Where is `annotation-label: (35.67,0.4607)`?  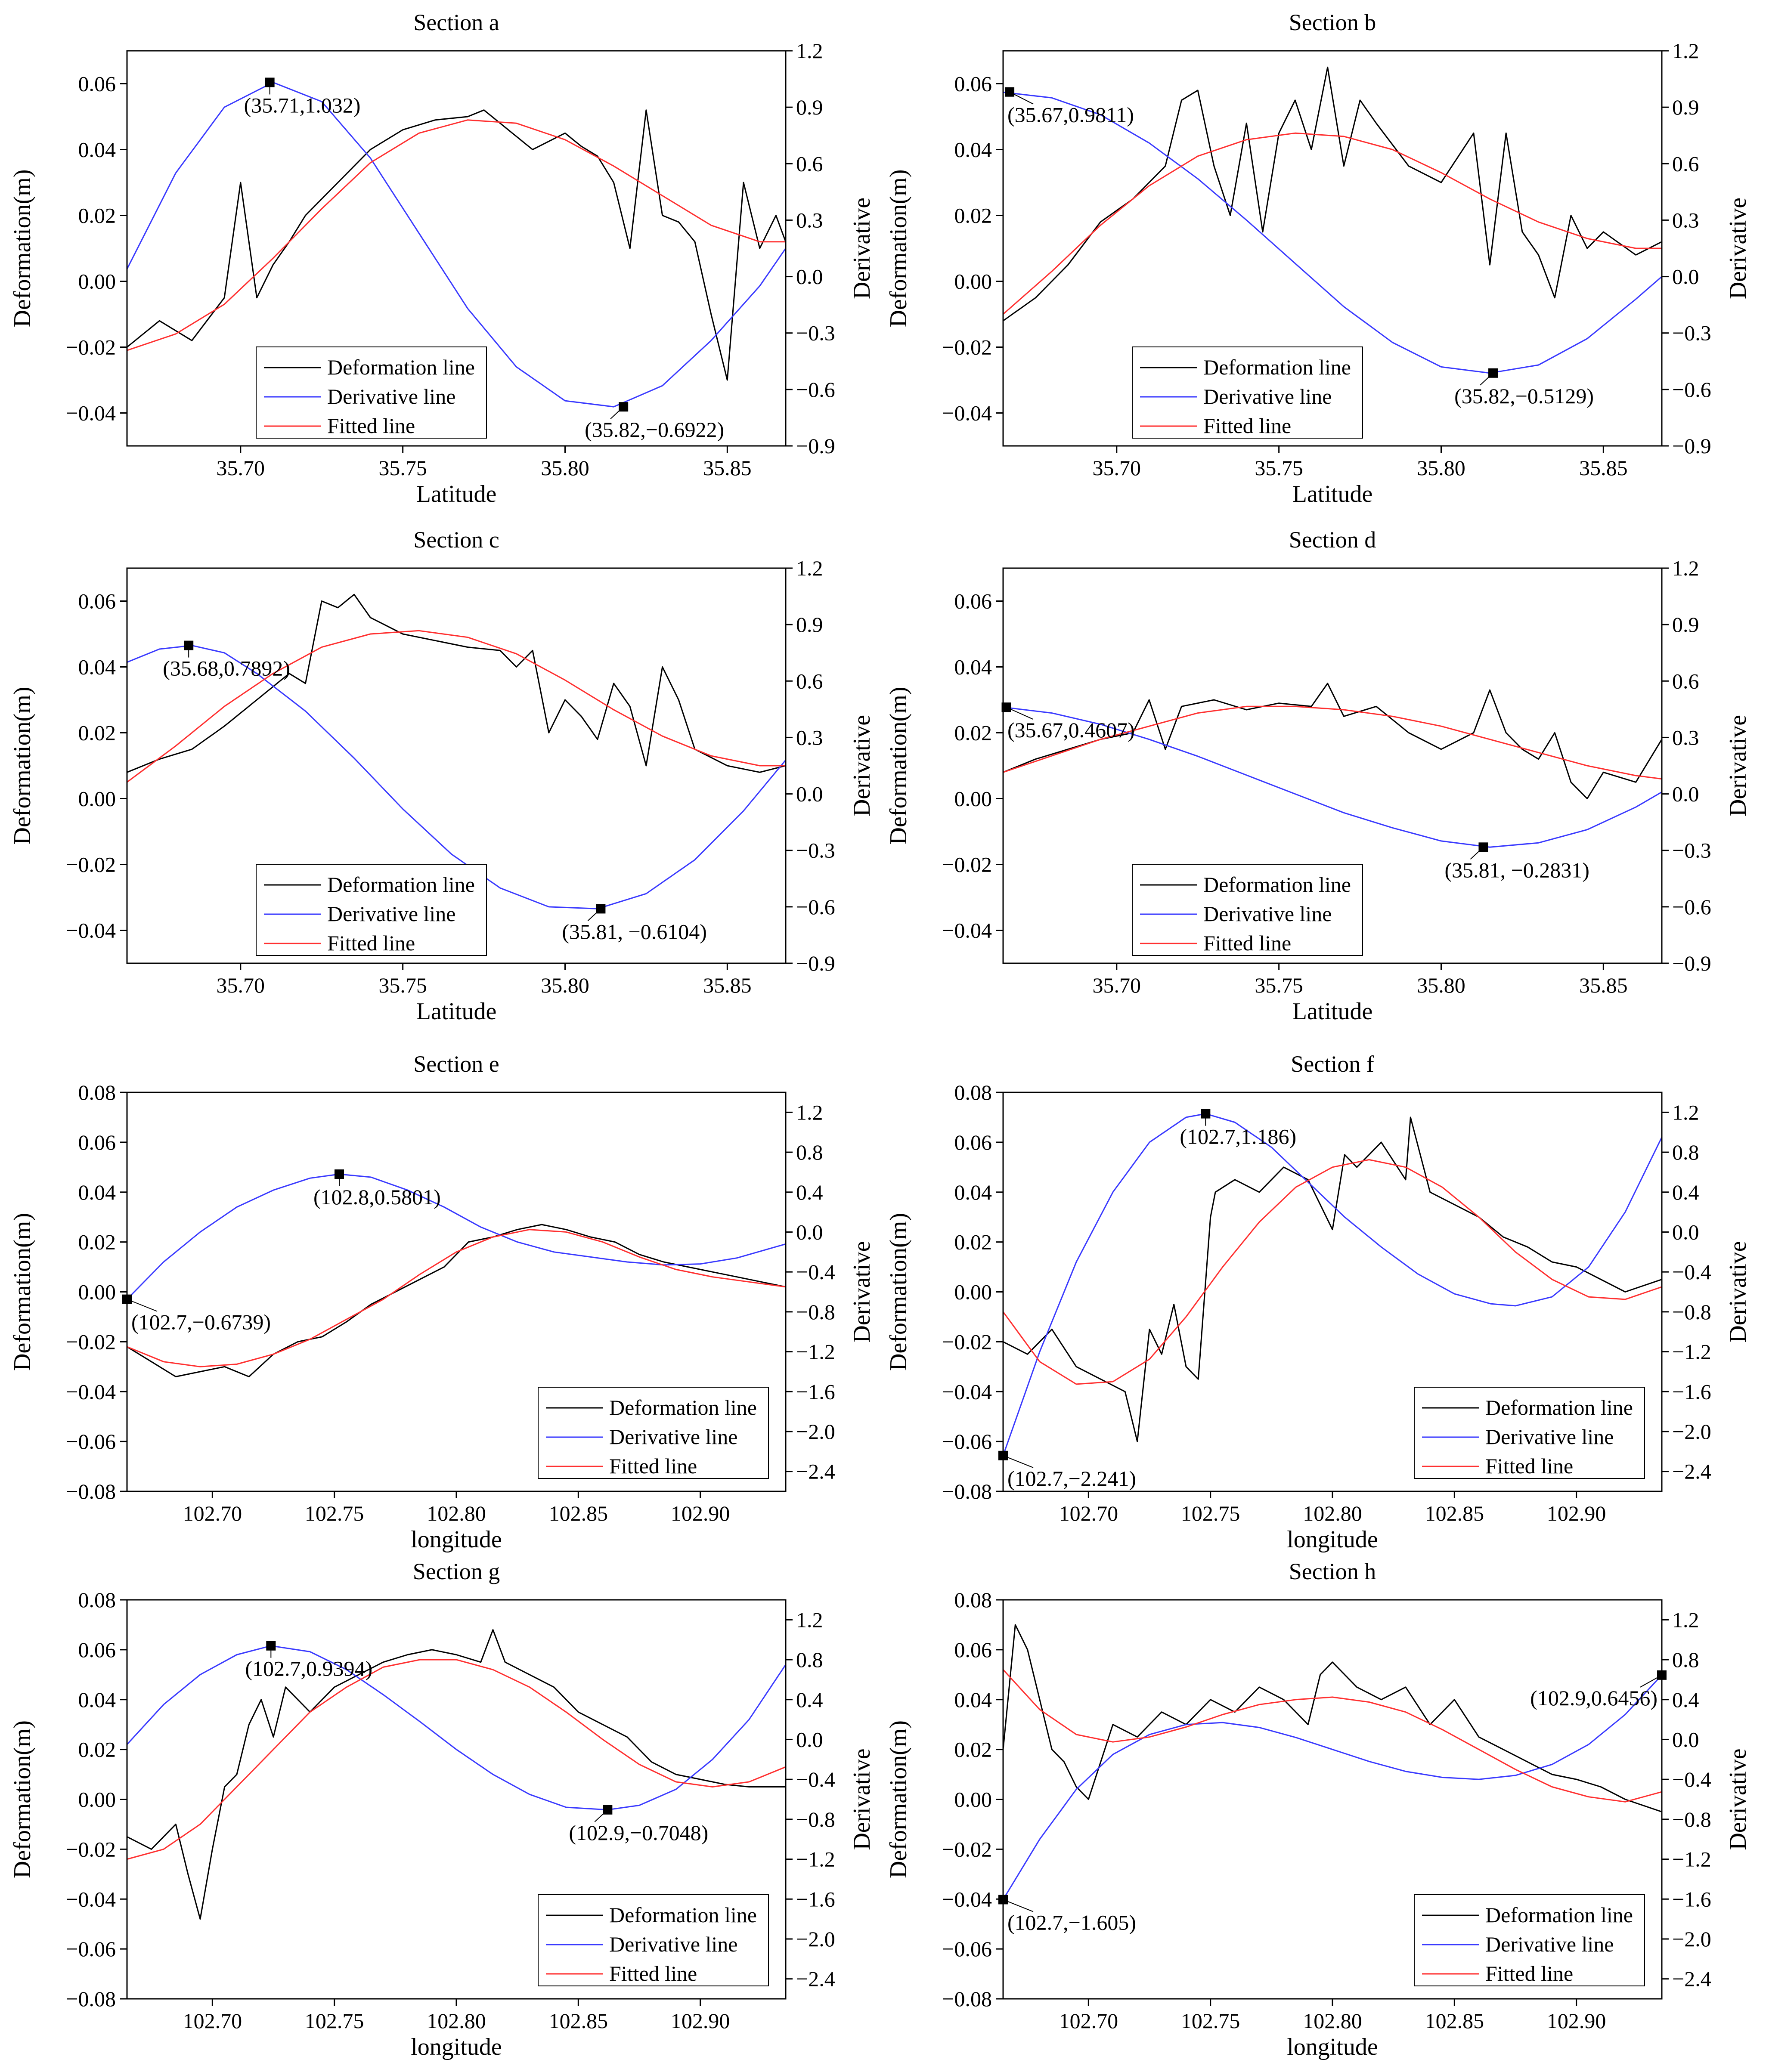 annotation-label: (35.67,0.4607) is located at coordinates (1071, 730).